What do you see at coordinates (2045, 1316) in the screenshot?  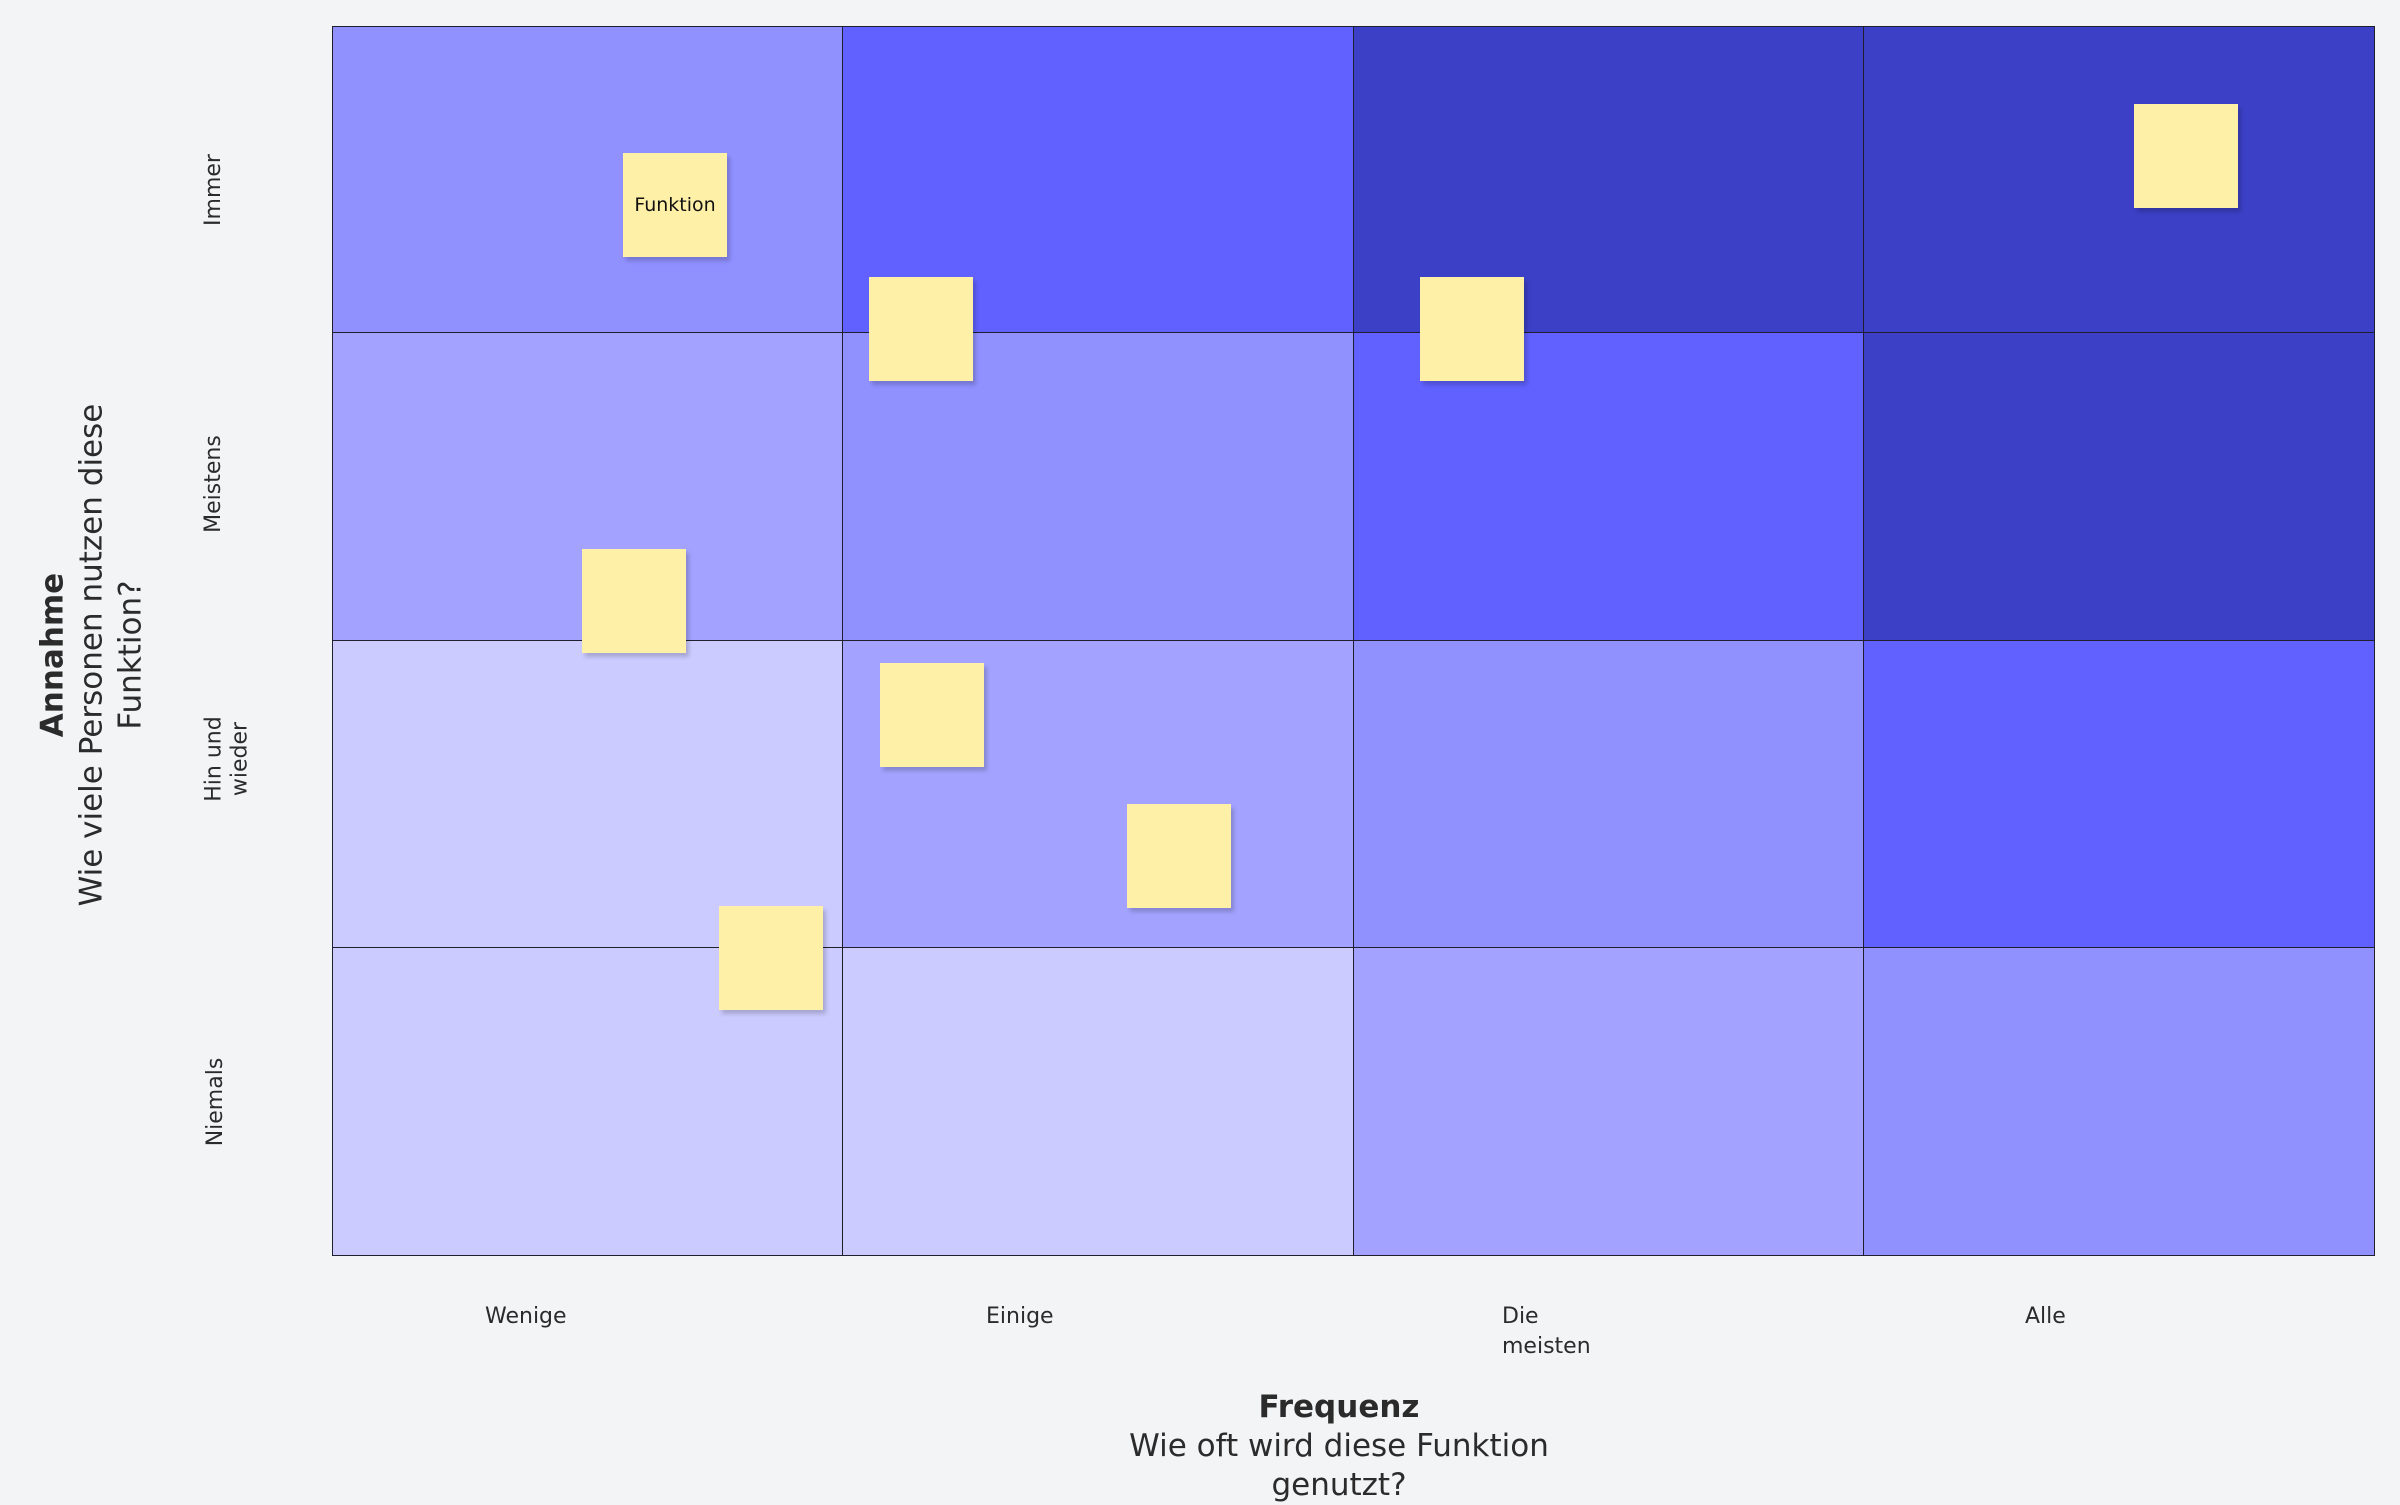 I see `column-label: Alle` at bounding box center [2045, 1316].